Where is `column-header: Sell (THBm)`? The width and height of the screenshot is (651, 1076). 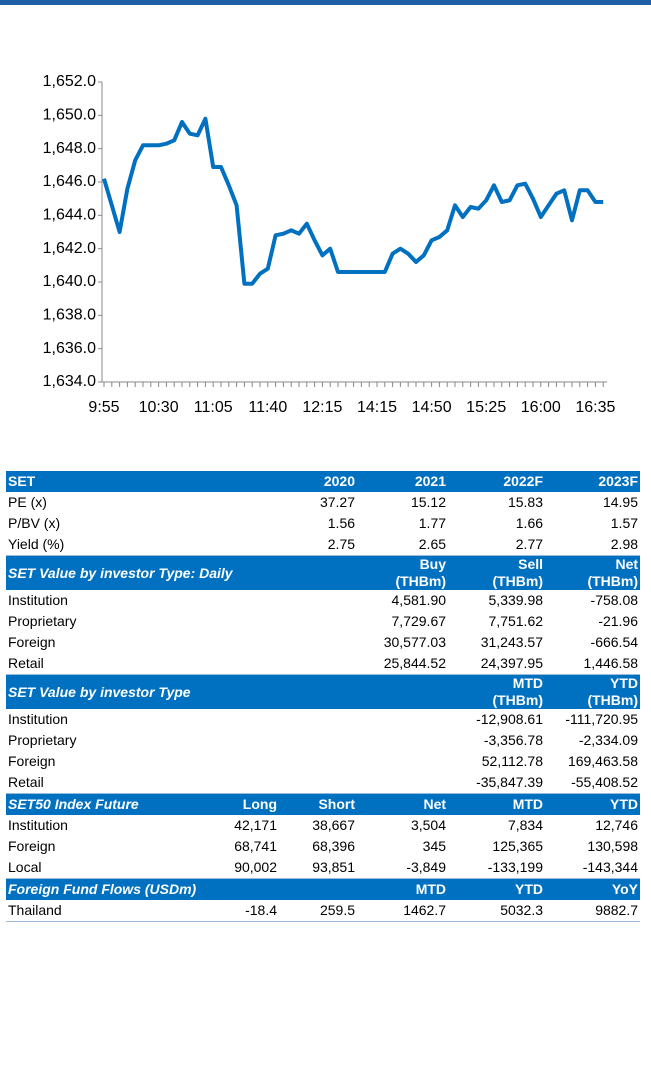 column-header: Sell (THBm) is located at coordinates (497, 572).